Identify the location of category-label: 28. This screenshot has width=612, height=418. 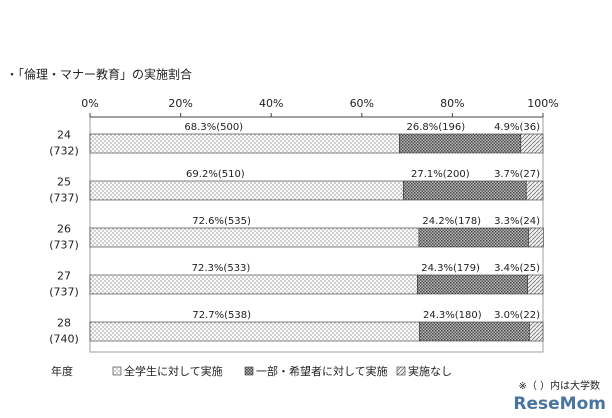
(64, 323).